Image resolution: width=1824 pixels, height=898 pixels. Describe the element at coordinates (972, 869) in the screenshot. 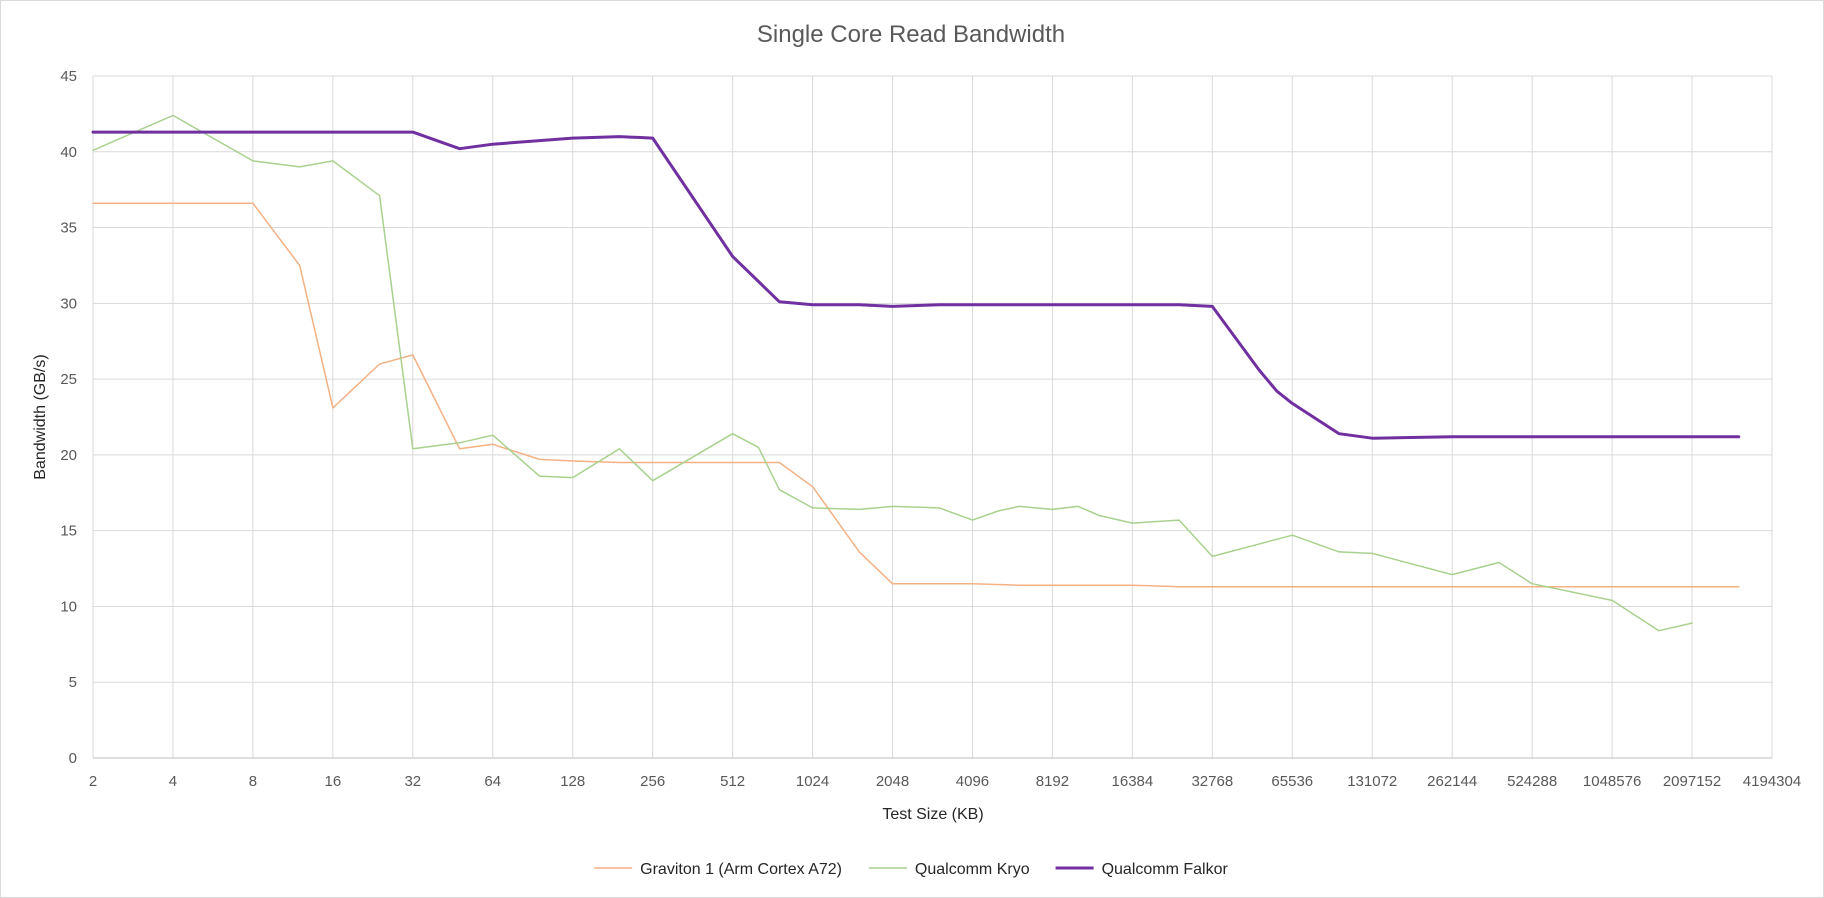

I see `legend-label: Qualcomm Kryo` at that location.